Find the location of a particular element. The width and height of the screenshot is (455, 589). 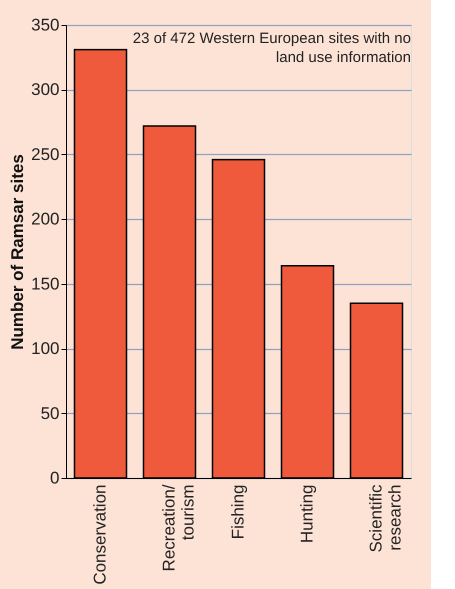

y-tick-label: 150 is located at coordinates (45, 284).